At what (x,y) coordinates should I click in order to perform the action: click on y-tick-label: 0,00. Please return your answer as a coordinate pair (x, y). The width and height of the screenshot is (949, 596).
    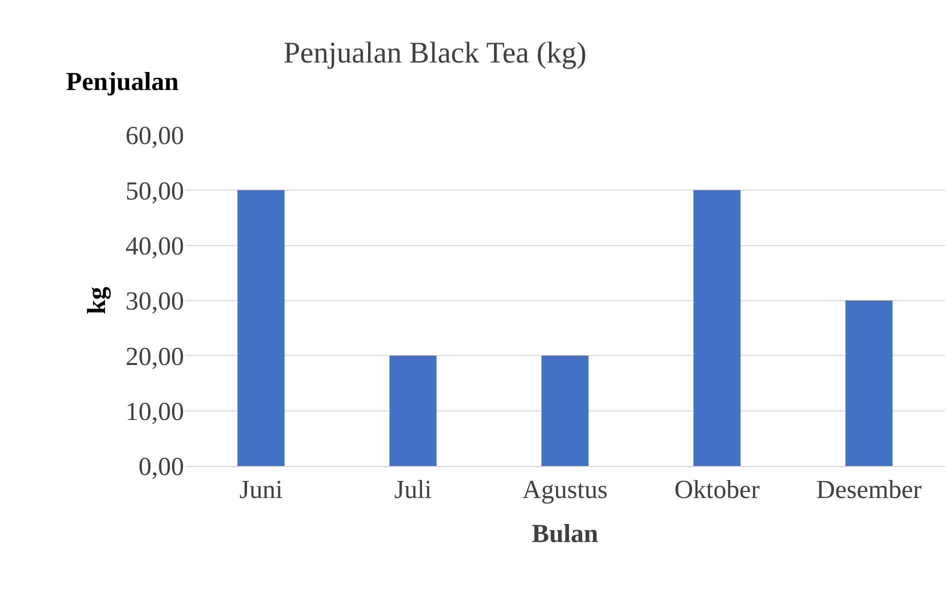
    Looking at the image, I should click on (161, 467).